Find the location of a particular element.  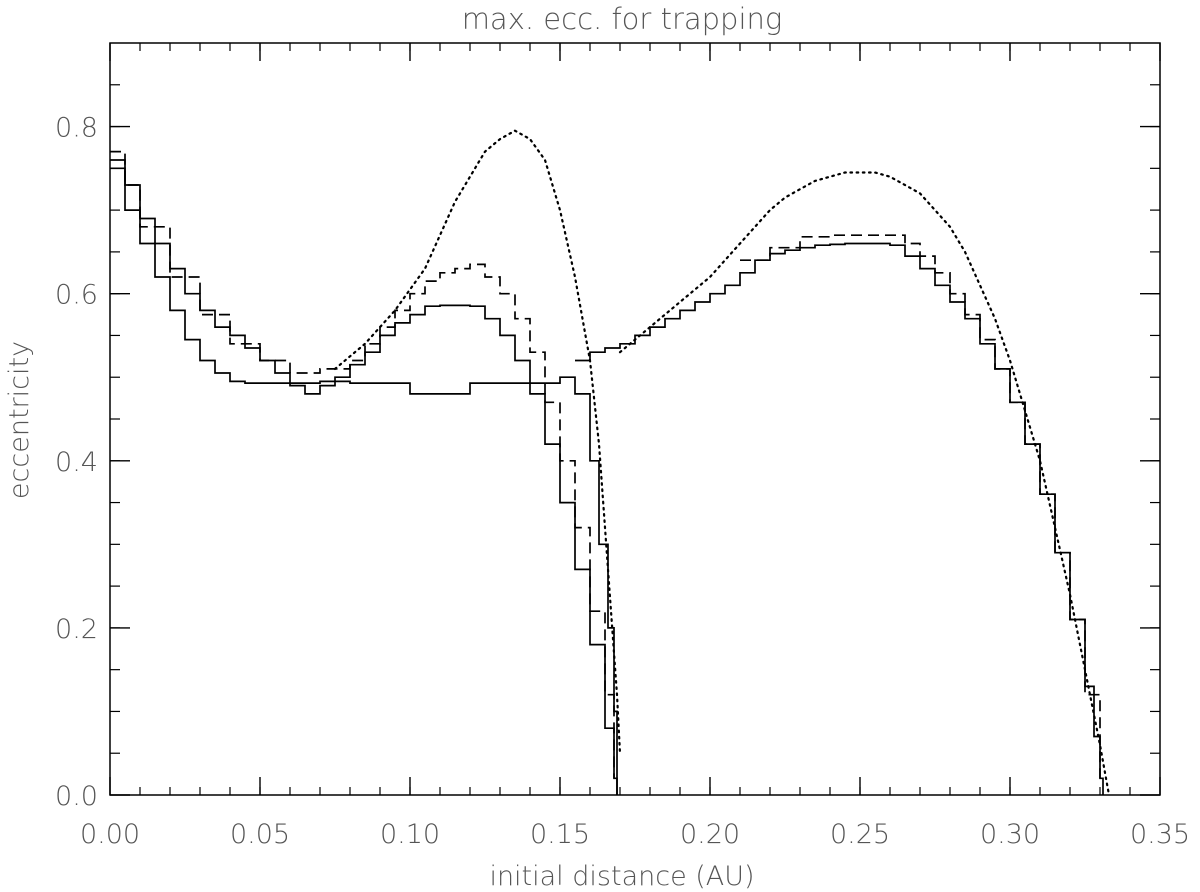

y-tick-label: 0.6 is located at coordinates (76, 295).